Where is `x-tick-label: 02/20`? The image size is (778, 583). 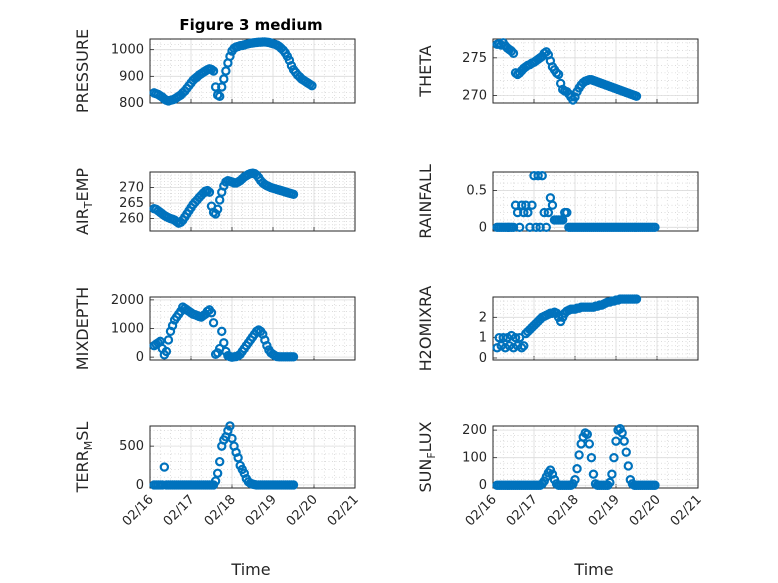
x-tick-label: 02/20 is located at coordinates (302, 510).